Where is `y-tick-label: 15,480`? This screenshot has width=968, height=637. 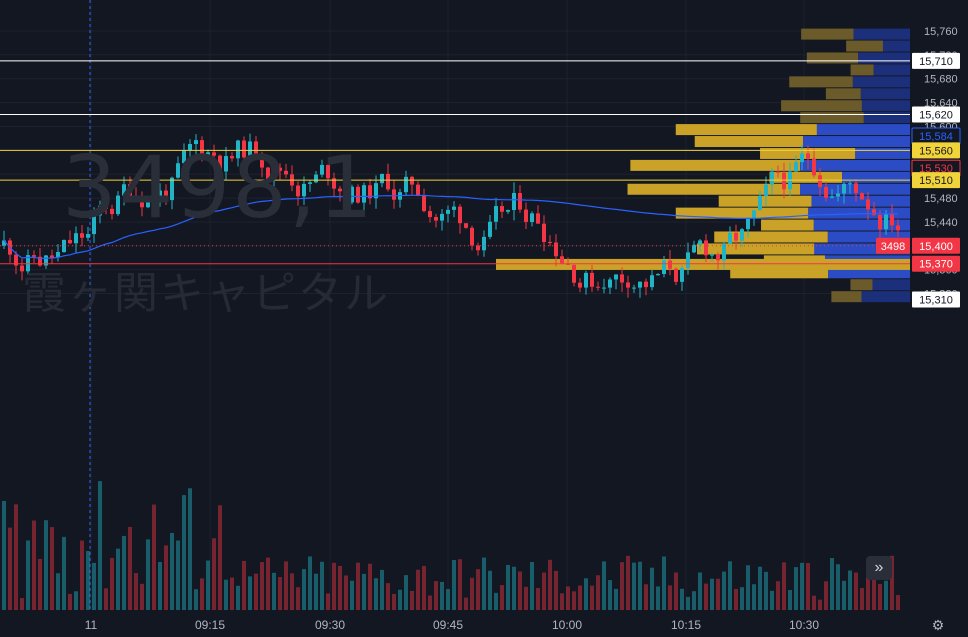 y-tick-label: 15,480 is located at coordinates (941, 199).